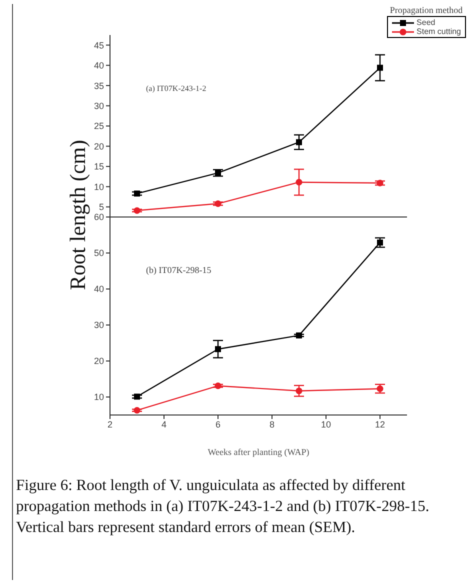  What do you see at coordinates (99, 167) in the screenshot?
I see `y-tick-label: 15` at bounding box center [99, 167].